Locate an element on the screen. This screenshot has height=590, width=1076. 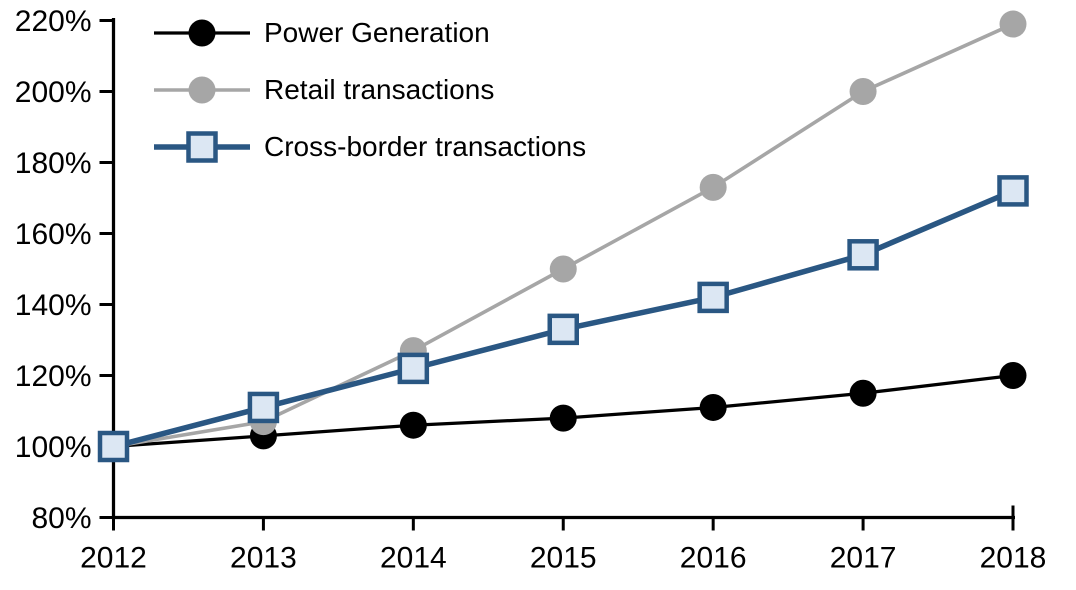
y-tick-label-200: 200% is located at coordinates (53, 92).